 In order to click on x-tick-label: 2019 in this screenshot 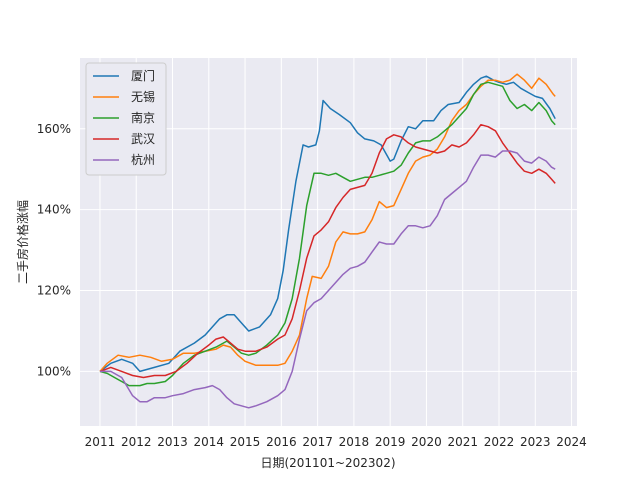, I will do `click(390, 442)`.